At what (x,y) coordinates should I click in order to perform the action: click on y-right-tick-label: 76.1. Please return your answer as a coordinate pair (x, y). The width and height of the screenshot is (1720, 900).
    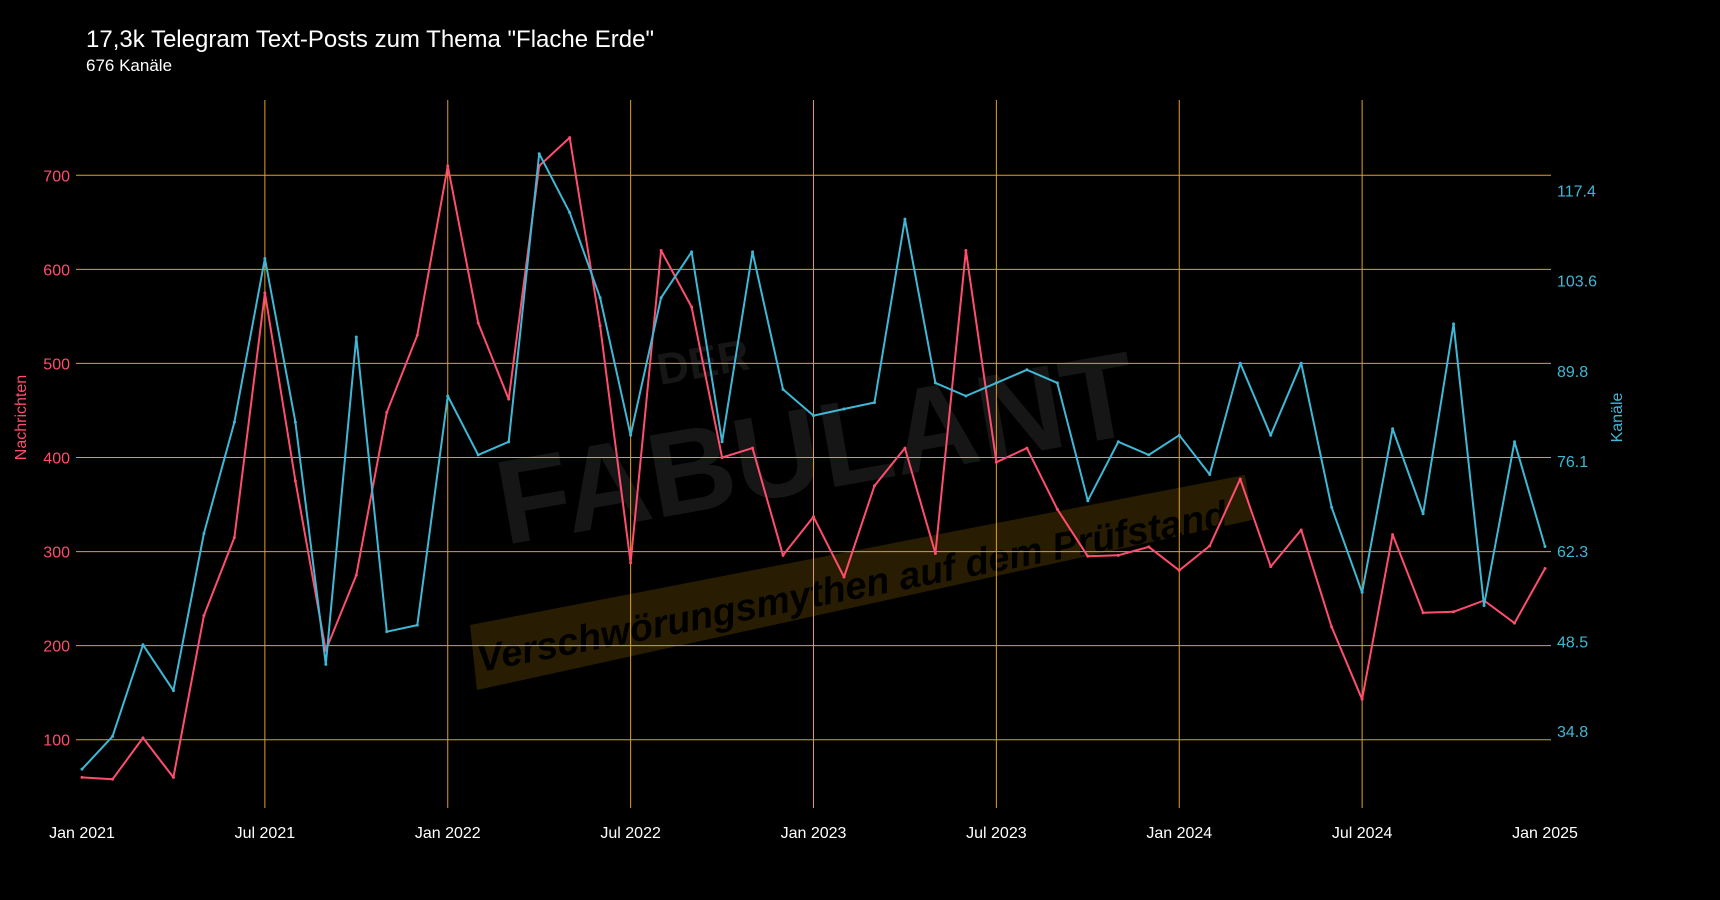
    Looking at the image, I should click on (1572, 462).